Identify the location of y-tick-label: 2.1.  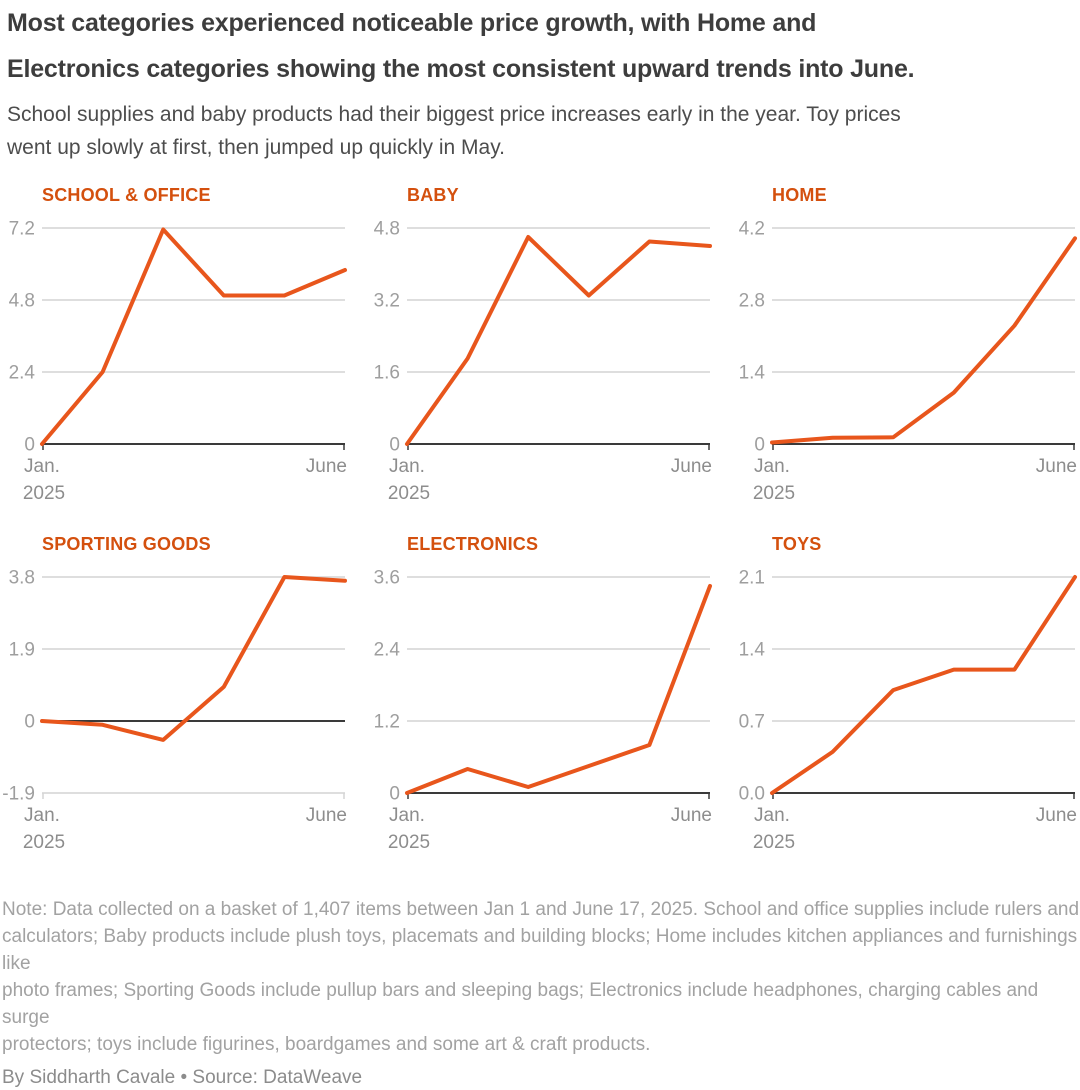
(752, 578).